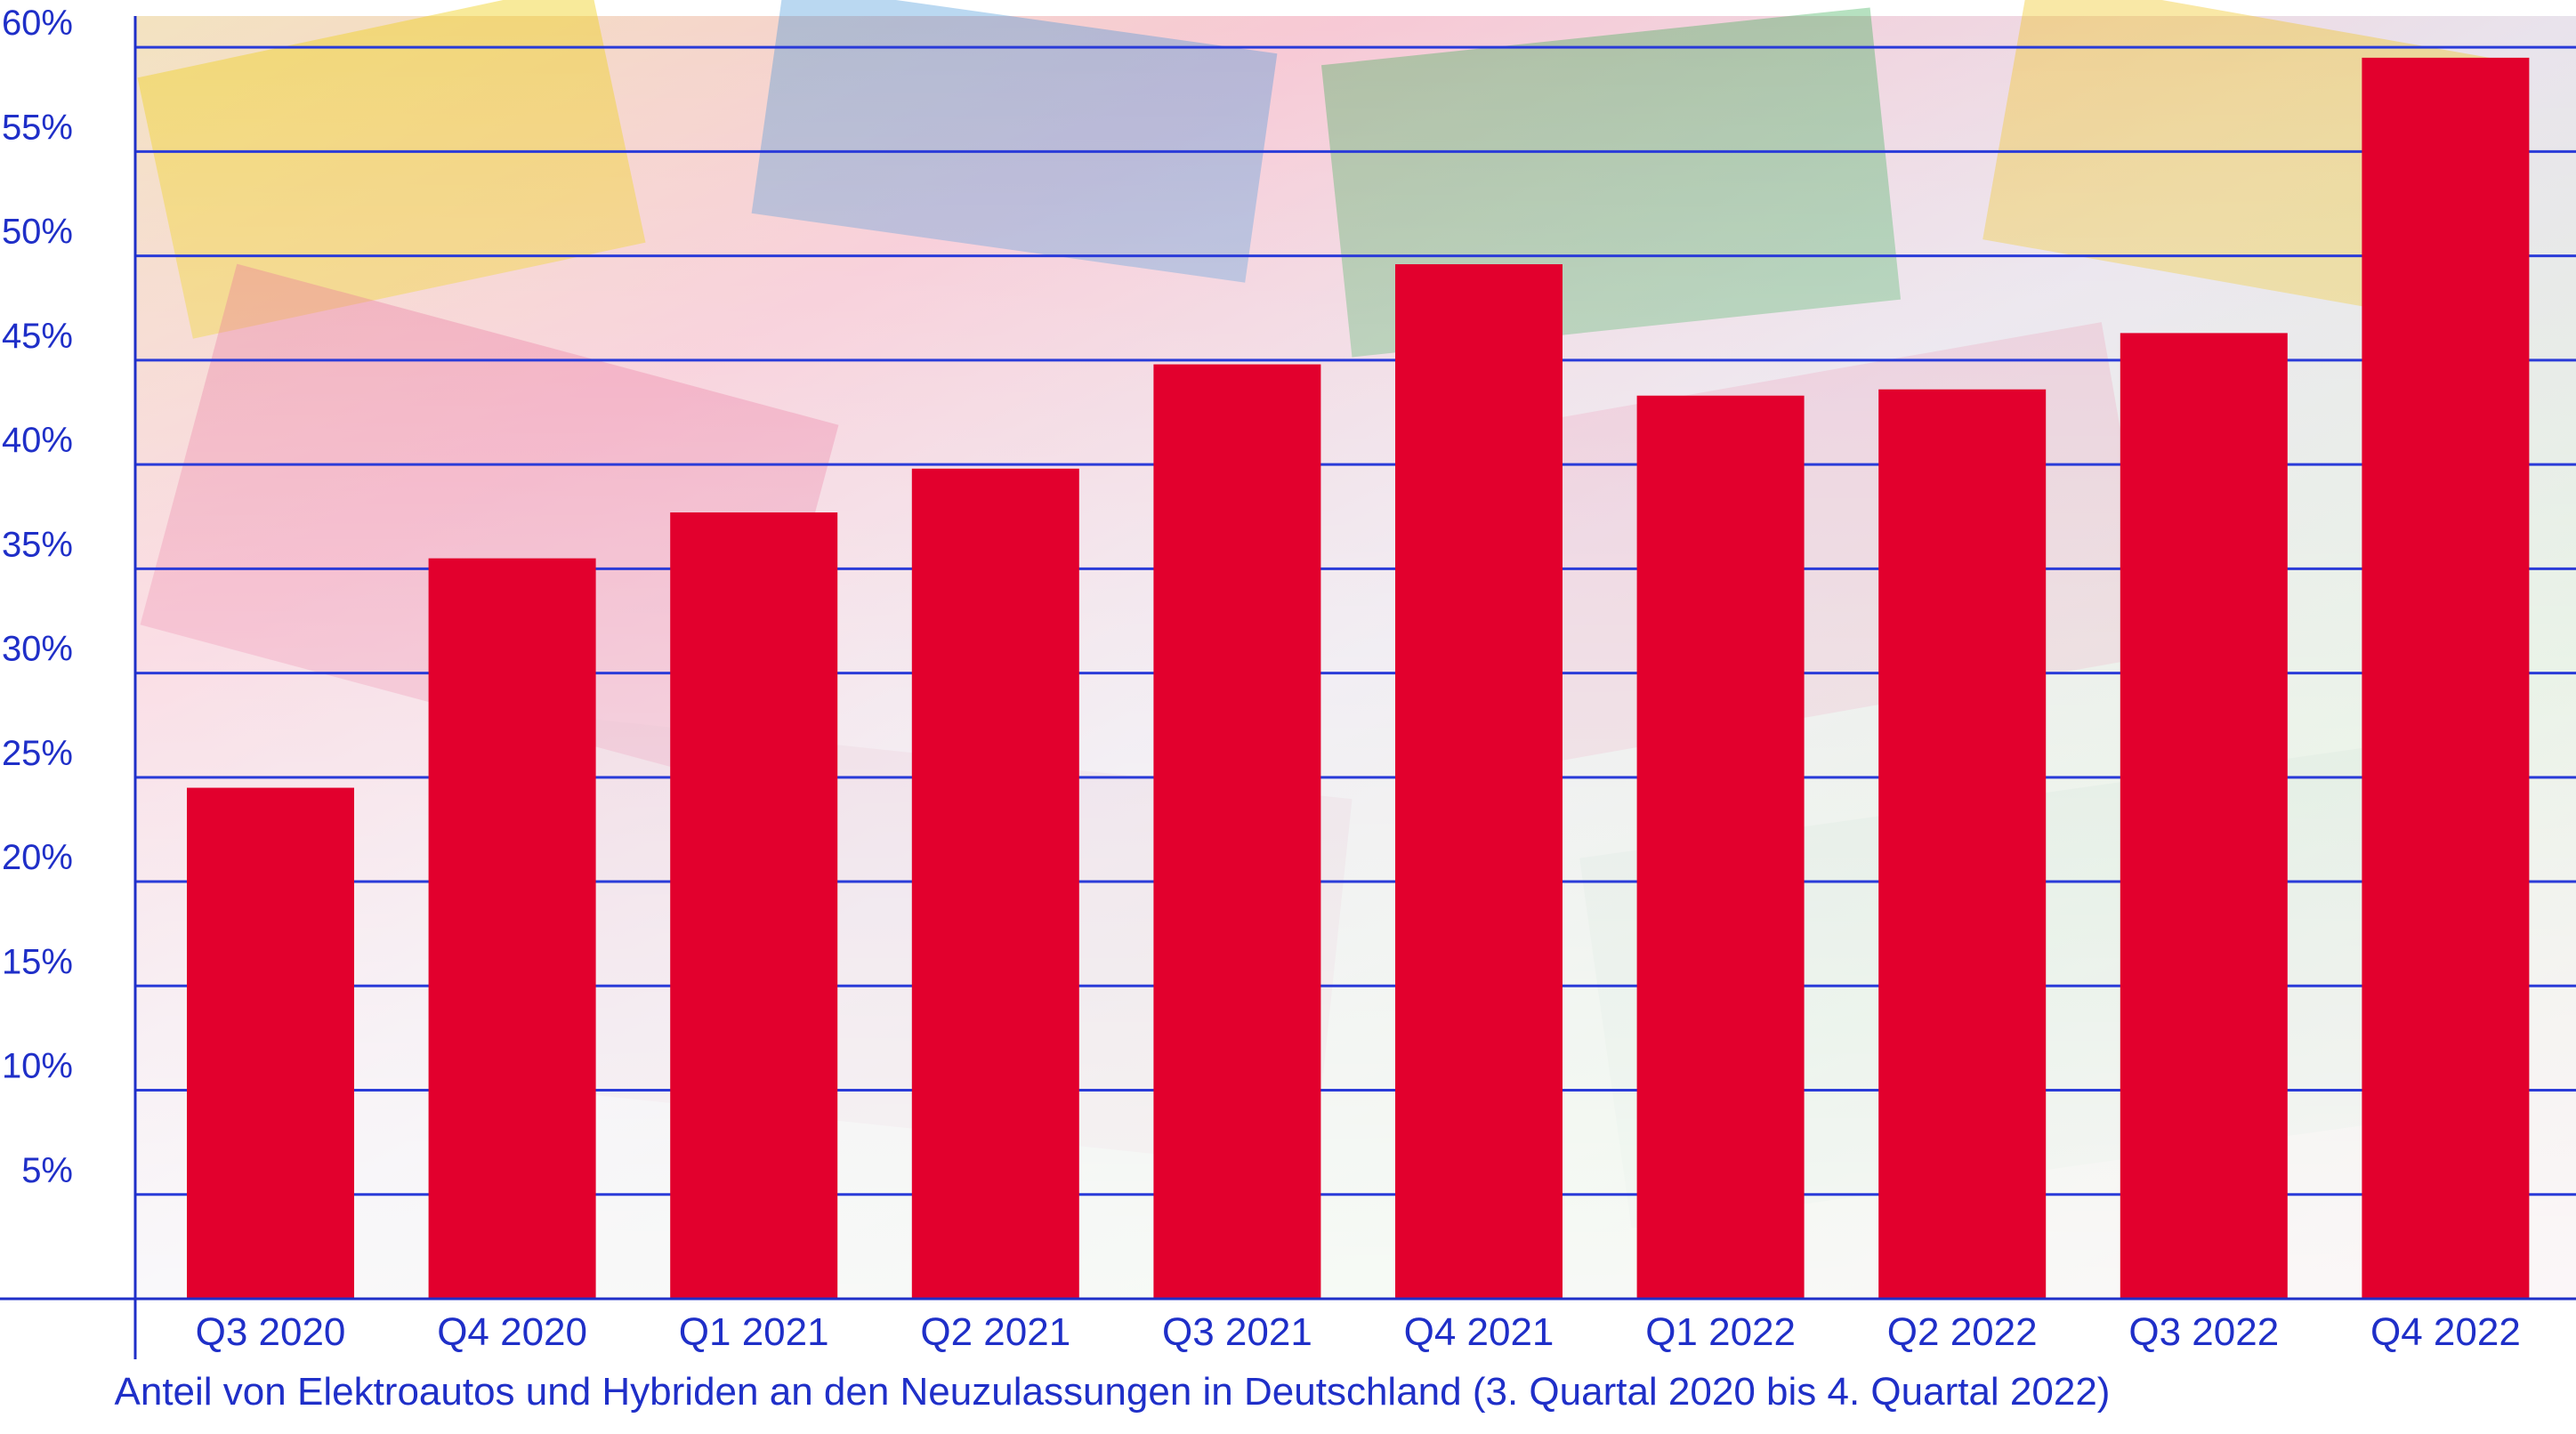 This screenshot has height=1434, width=2576. What do you see at coordinates (1720, 1332) in the screenshot?
I see `x-tick-label: Q1 2022` at bounding box center [1720, 1332].